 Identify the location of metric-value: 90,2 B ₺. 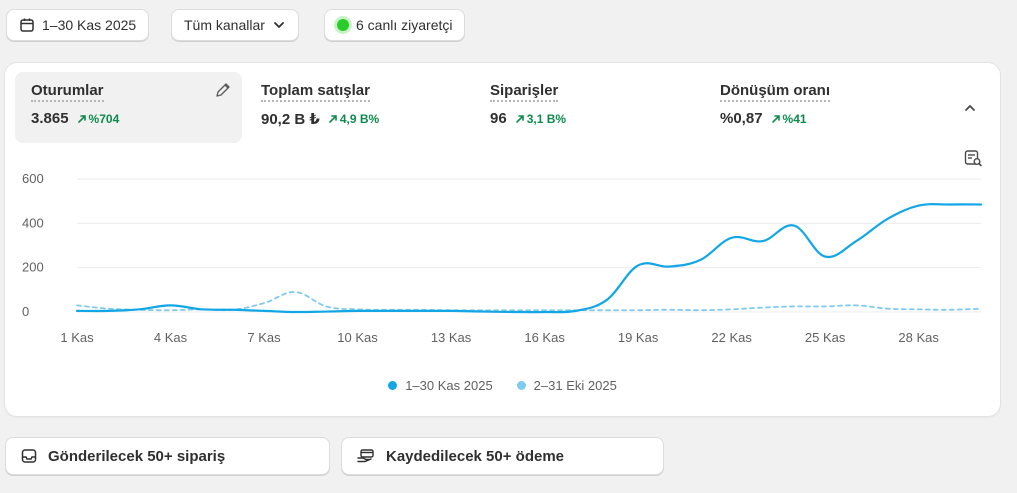
(290, 119).